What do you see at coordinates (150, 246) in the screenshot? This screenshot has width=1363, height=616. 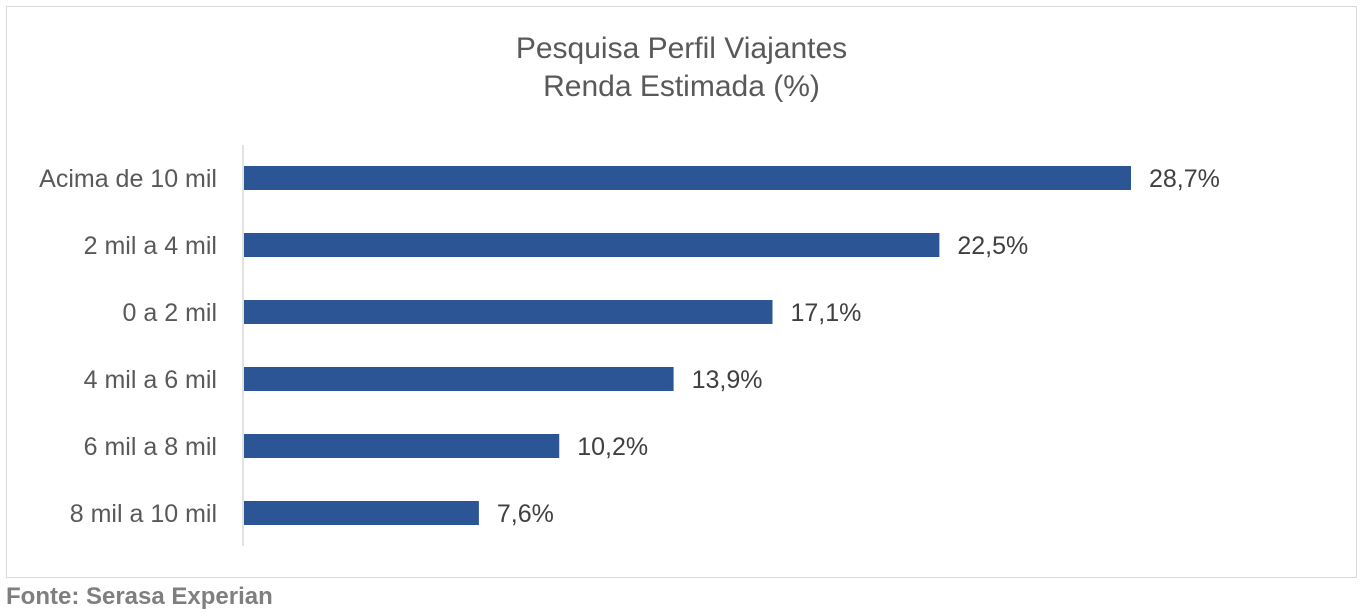 I see `category-label: 2 mil a 4 mil` at bounding box center [150, 246].